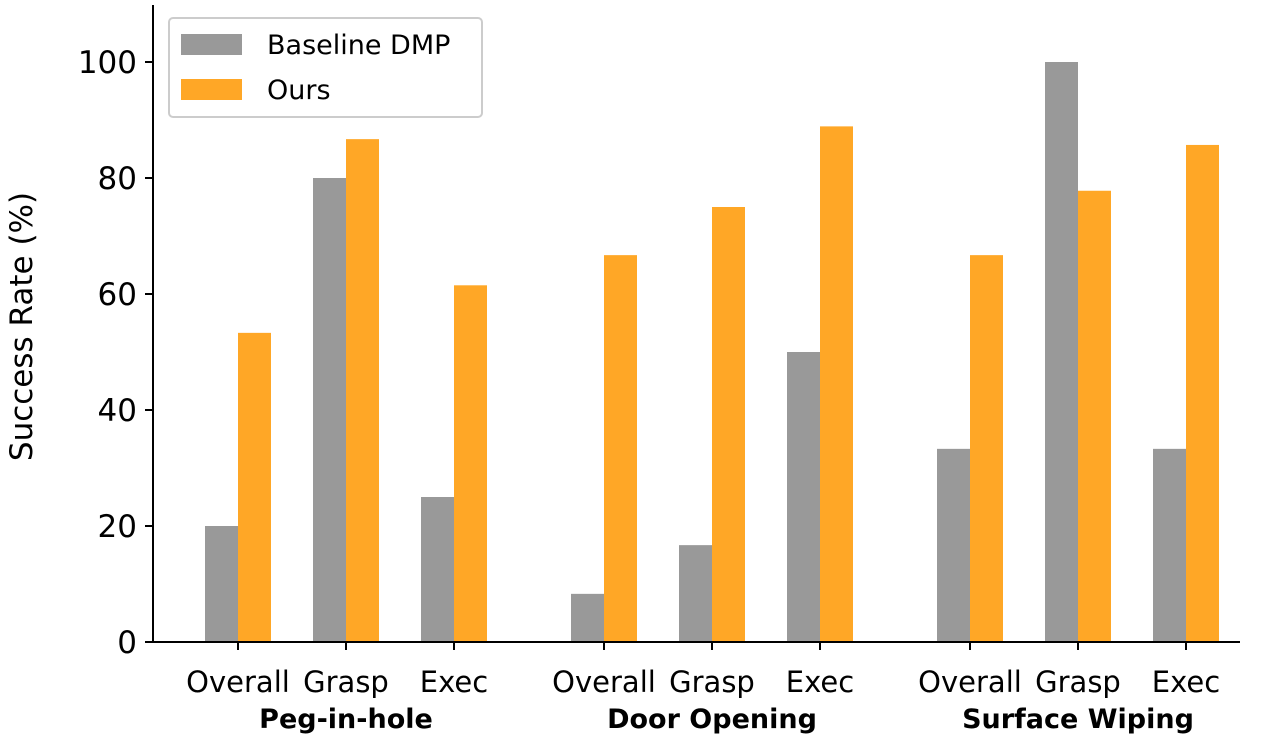 This screenshot has height=737, width=1280. I want to click on legend-label: Baseline DMP, so click(358, 45).